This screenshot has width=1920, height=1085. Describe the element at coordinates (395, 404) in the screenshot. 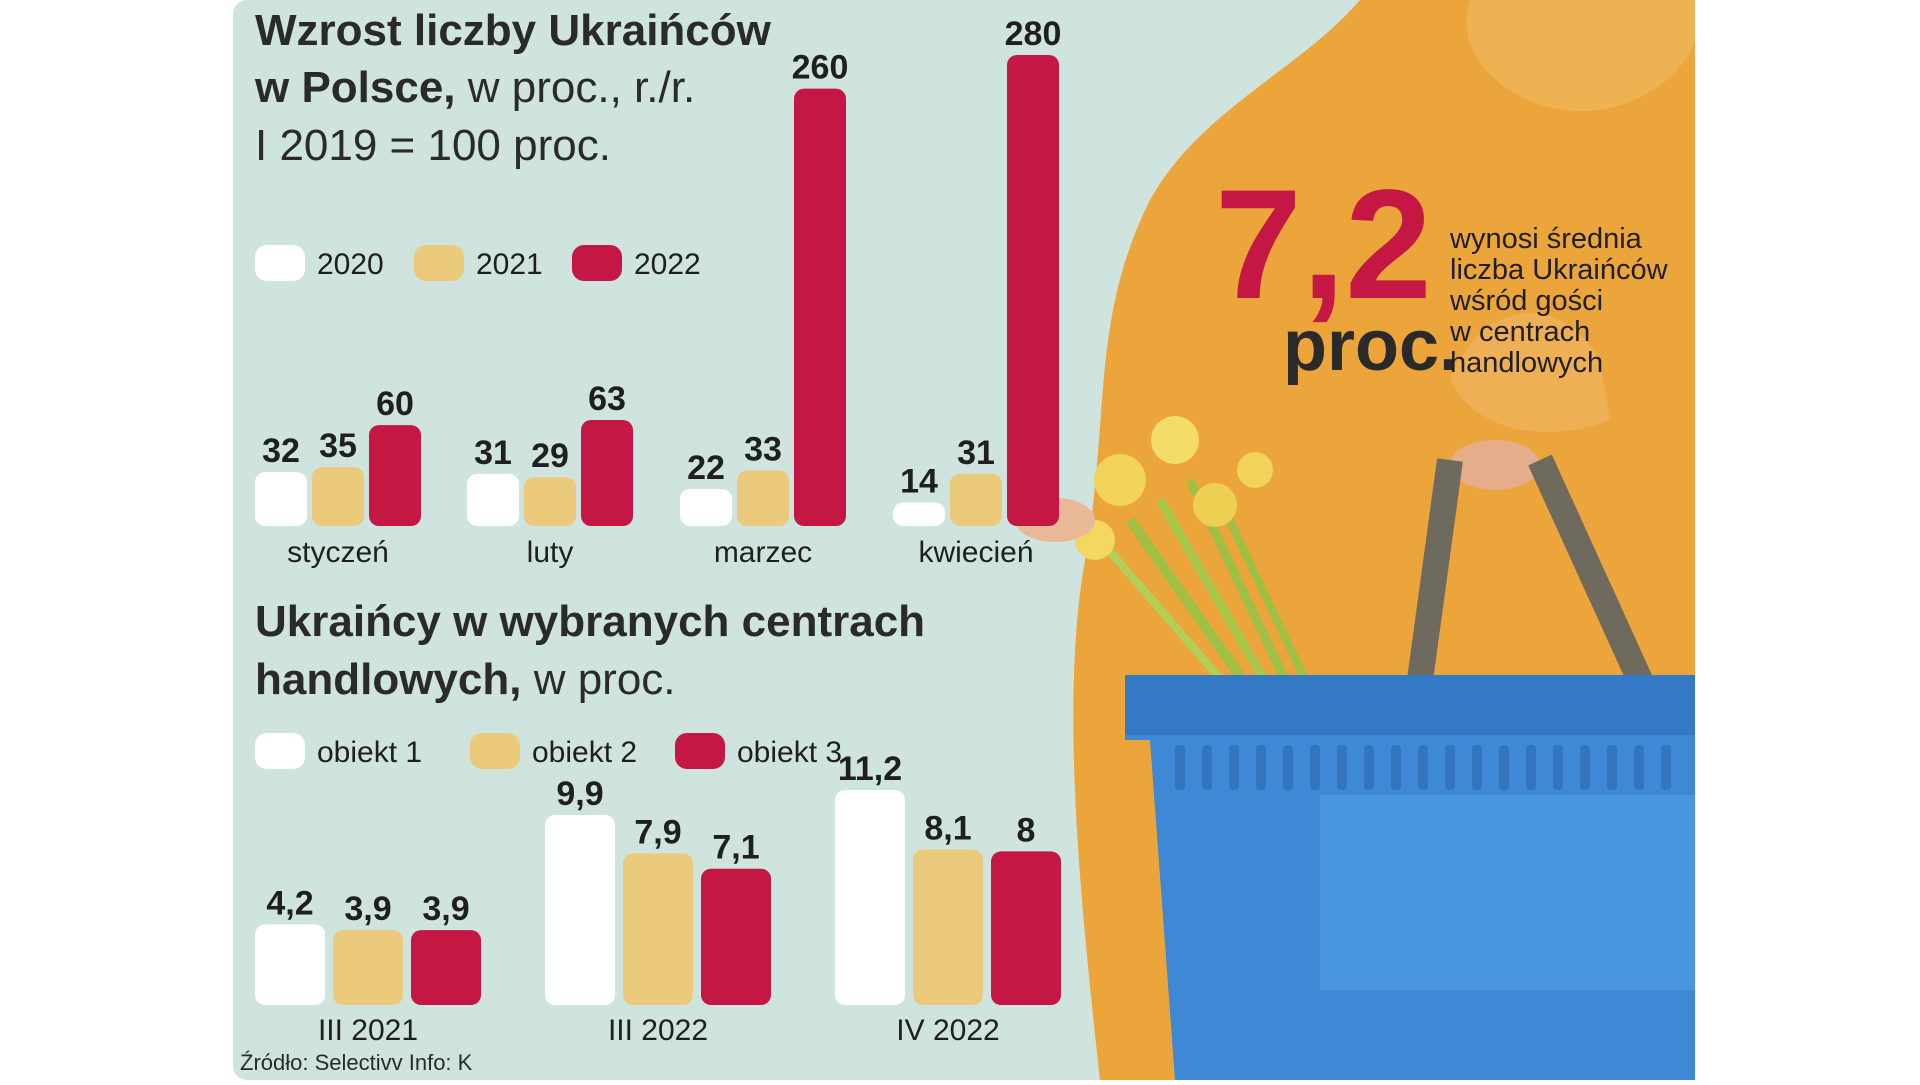

I see `bar-value-label: 60` at that location.